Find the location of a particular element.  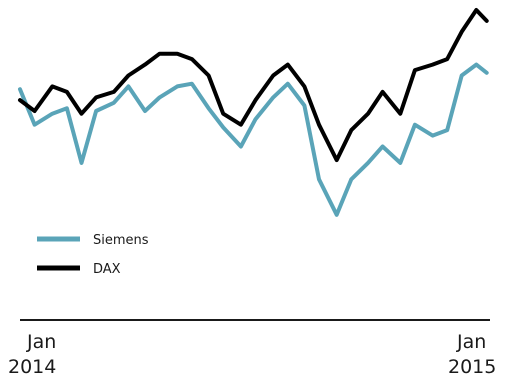

legend-label-siemens: Siemens is located at coordinates (121, 240).